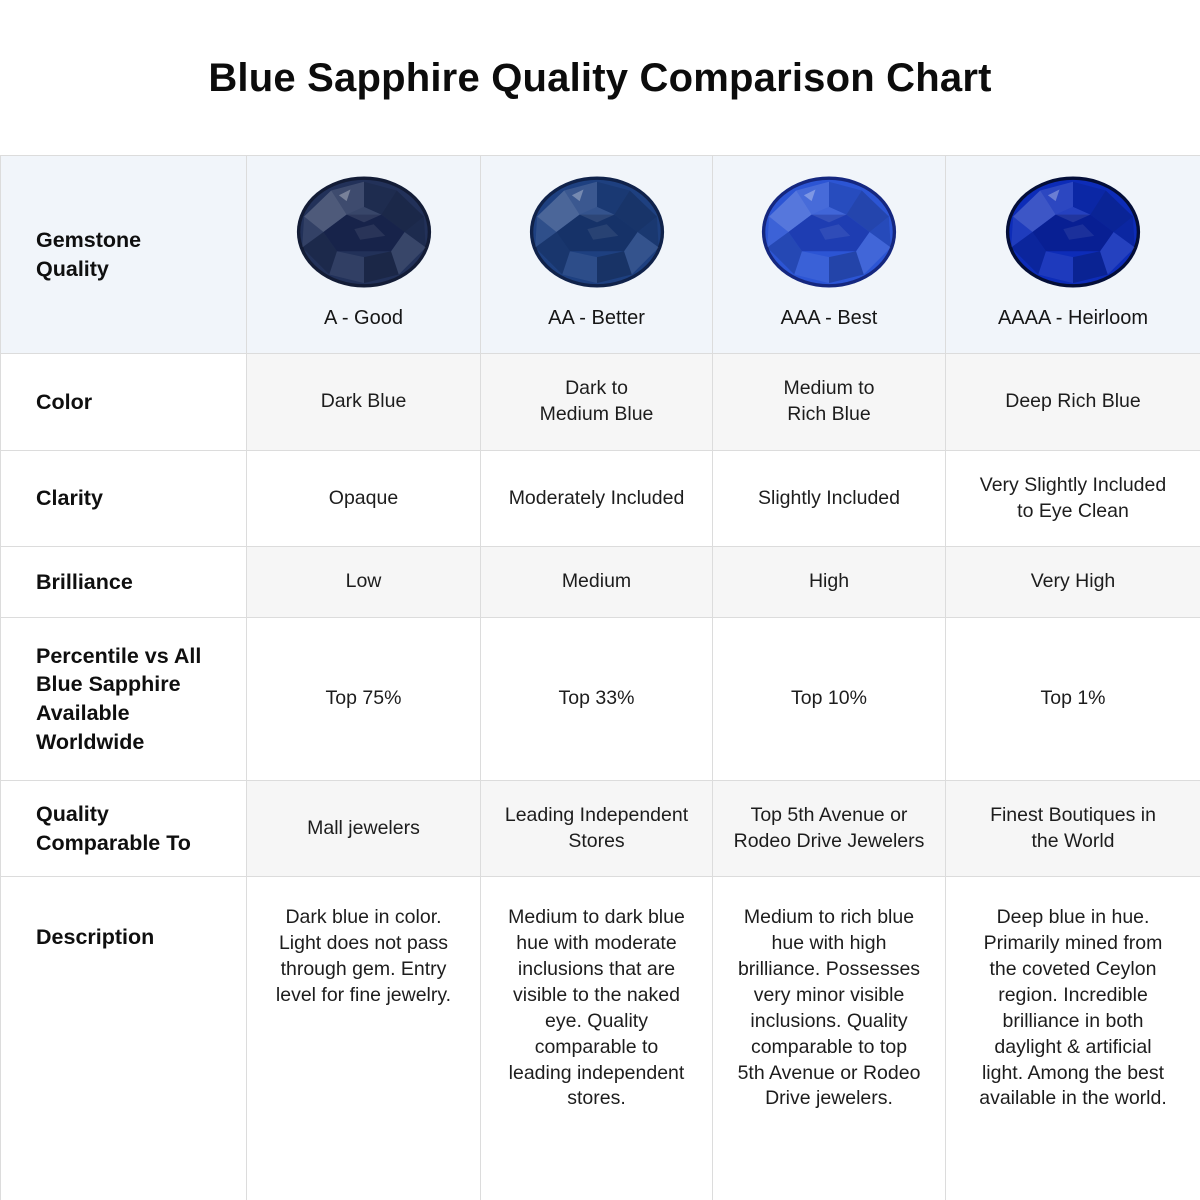 This screenshot has height=1200, width=1200. What do you see at coordinates (364, 829) in the screenshot?
I see `cell-comparable-a-good: Mall jewelers` at bounding box center [364, 829].